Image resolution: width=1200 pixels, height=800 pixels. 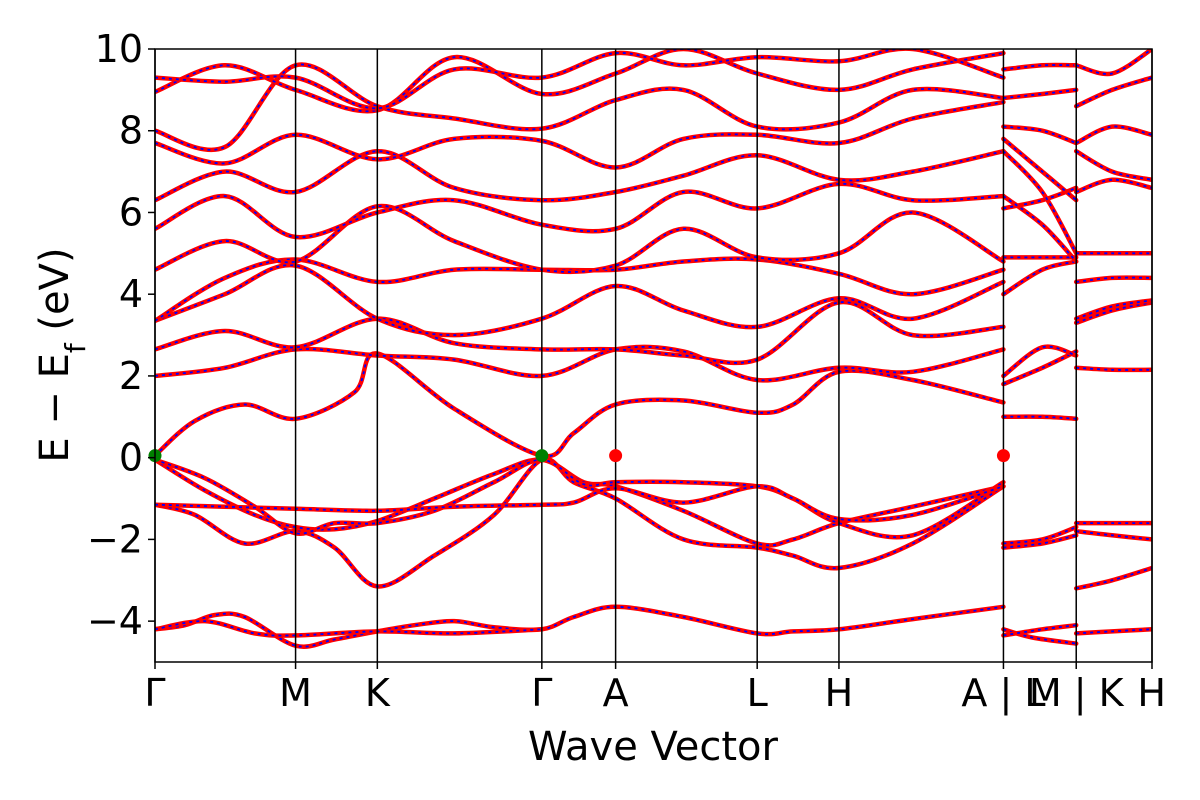 What do you see at coordinates (378, 693) in the screenshot?
I see `x-tick-label-2: K` at bounding box center [378, 693].